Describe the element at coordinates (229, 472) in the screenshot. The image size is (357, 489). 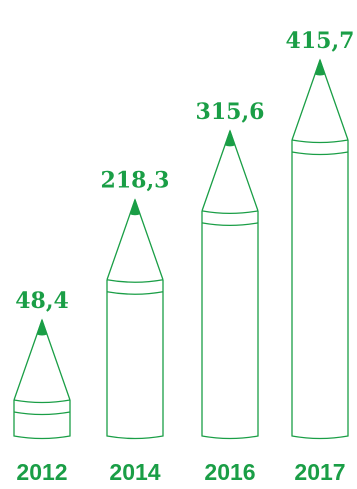
I see `year-label: 2016` at that location.